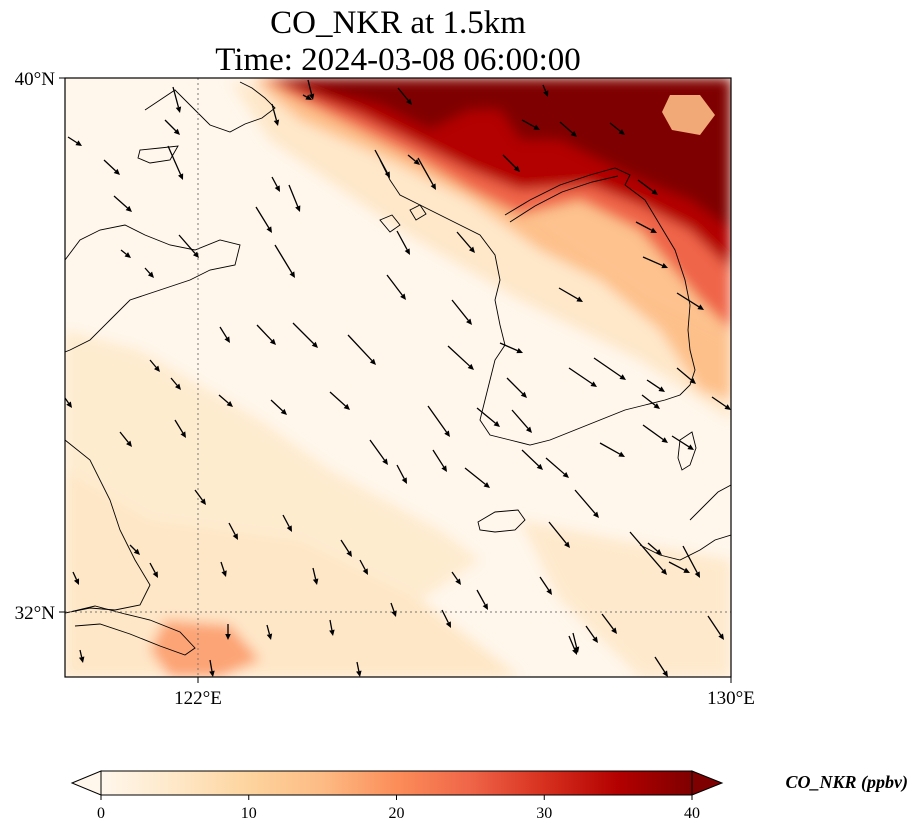 Image resolution: width=920 pixels, height=836 pixels. I want to click on coastline-korea-north, so click(567, 191).